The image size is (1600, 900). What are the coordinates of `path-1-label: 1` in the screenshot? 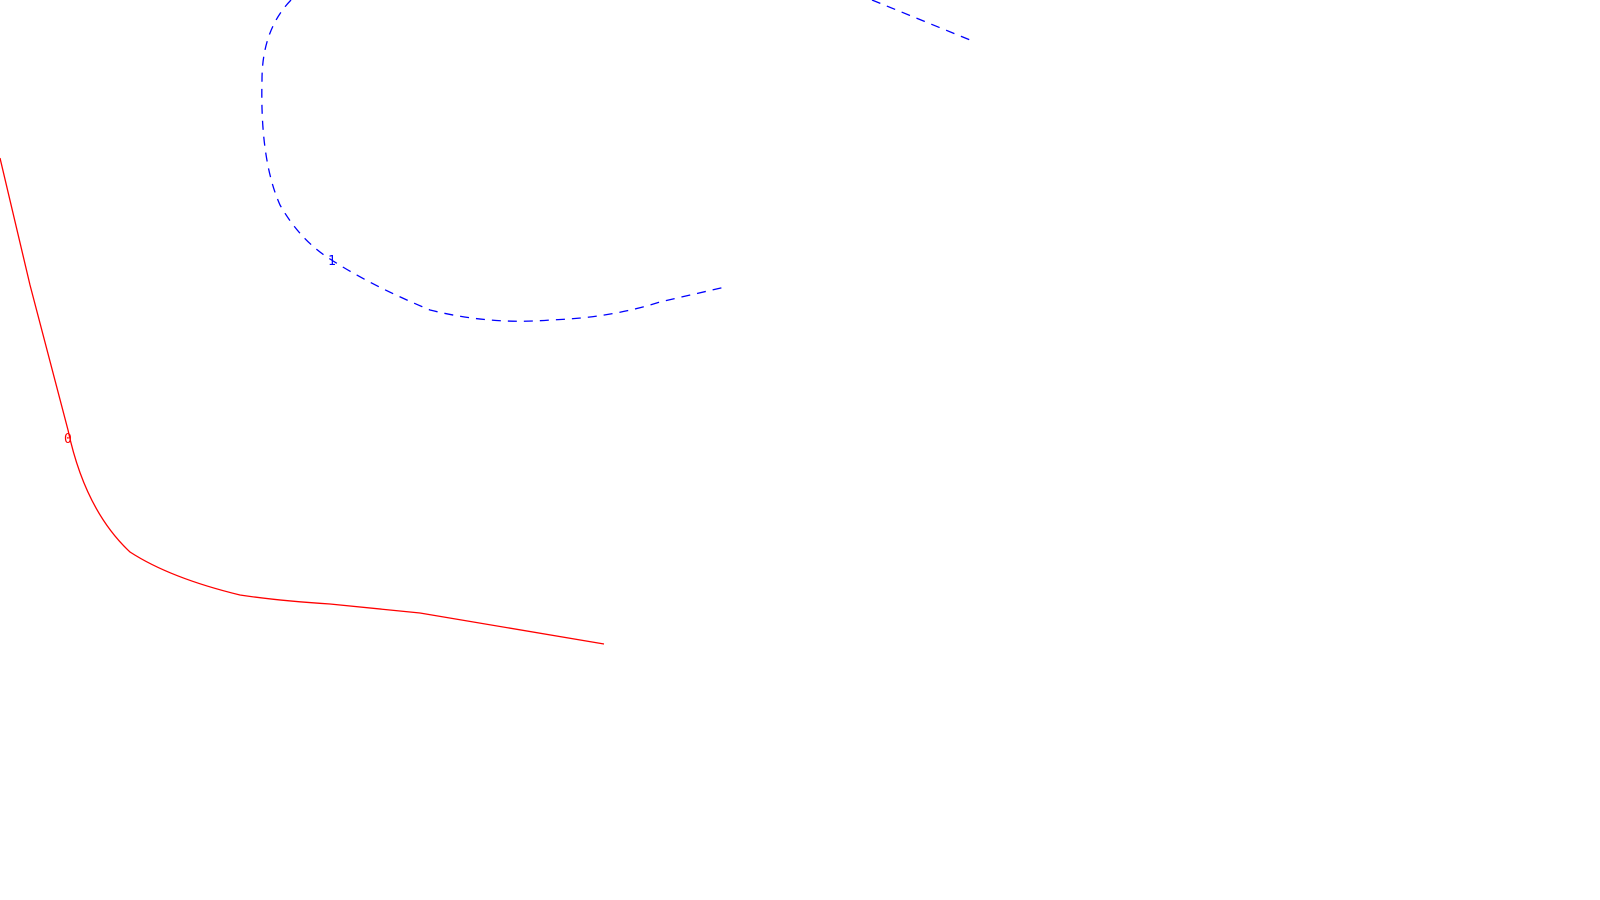 It's located at (332, 261).